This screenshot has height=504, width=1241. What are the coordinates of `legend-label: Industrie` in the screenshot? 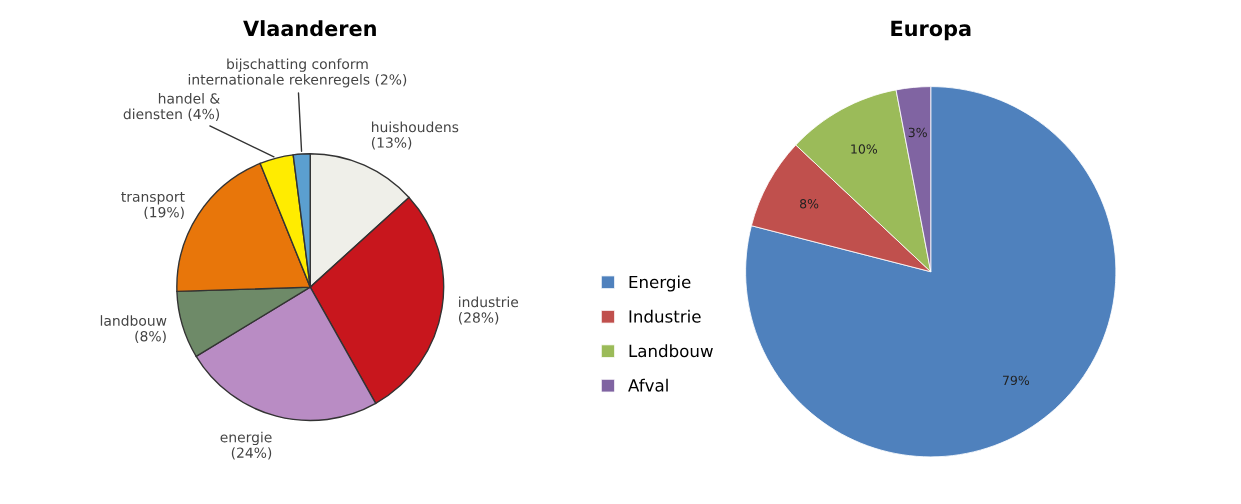 It's located at (665, 316).